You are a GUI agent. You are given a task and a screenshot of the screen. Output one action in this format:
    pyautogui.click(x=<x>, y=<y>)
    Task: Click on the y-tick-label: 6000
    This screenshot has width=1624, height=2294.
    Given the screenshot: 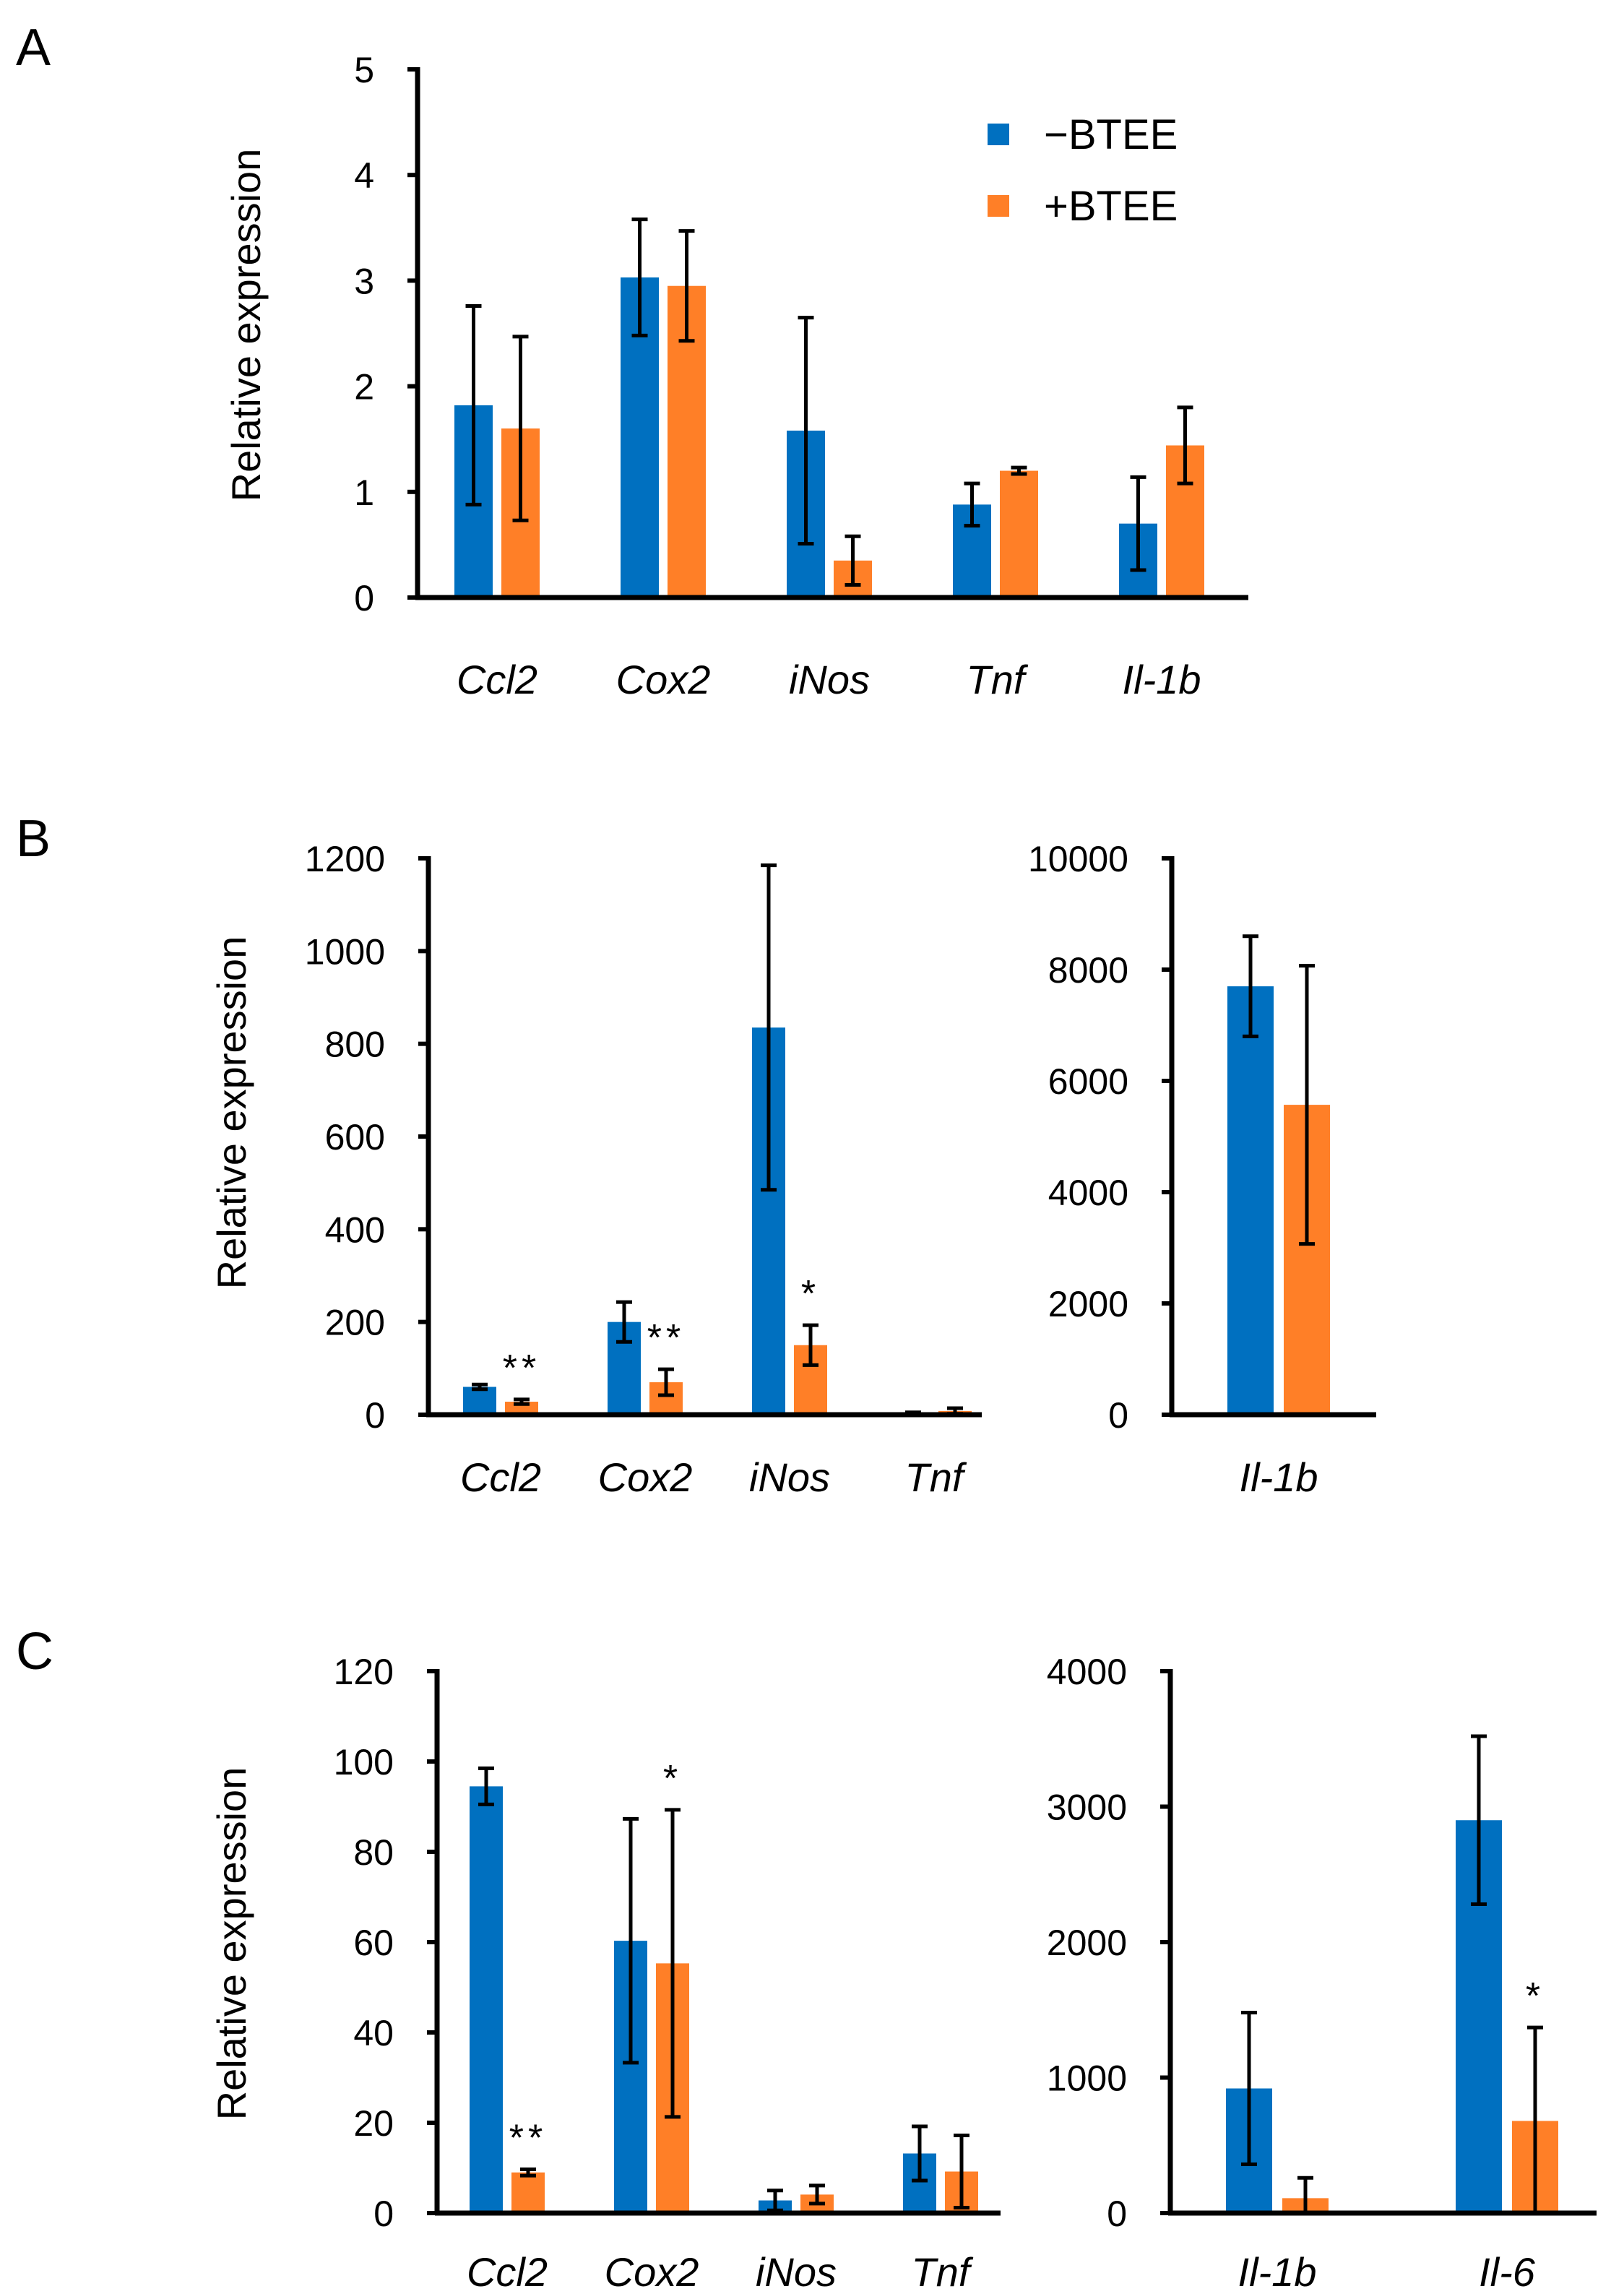 What is the action you would take?
    pyautogui.click(x=1088, y=1081)
    